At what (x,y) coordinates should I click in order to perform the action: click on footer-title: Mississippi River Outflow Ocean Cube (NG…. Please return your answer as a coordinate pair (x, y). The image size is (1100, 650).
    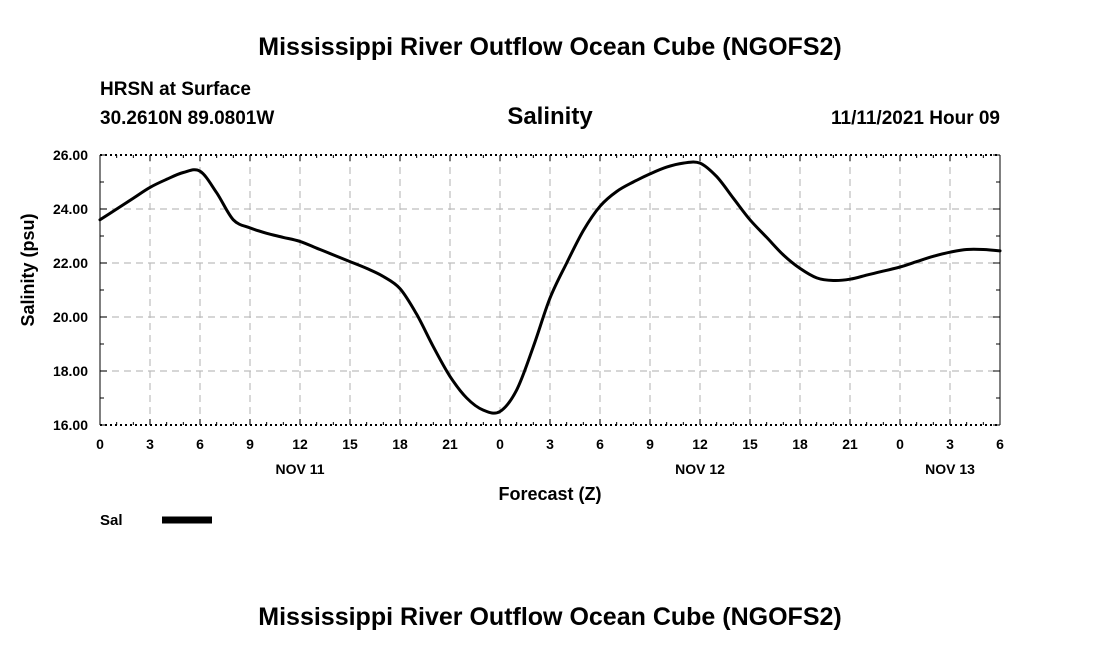
    Looking at the image, I should click on (549, 617).